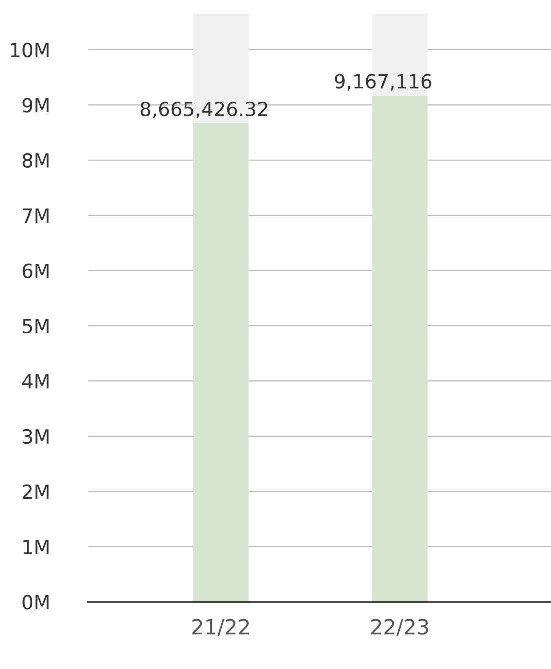 This screenshot has width=551, height=669. What do you see at coordinates (400, 628) in the screenshot?
I see `x-tick-label: 22/23` at bounding box center [400, 628].